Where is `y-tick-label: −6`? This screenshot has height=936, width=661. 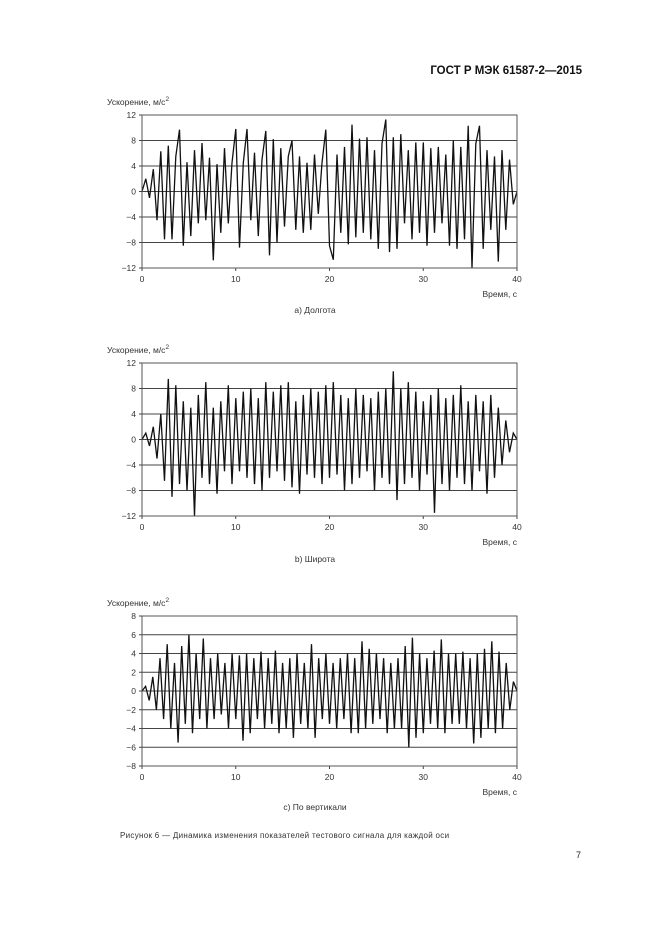 y-tick-label: −6 is located at coordinates (131, 747).